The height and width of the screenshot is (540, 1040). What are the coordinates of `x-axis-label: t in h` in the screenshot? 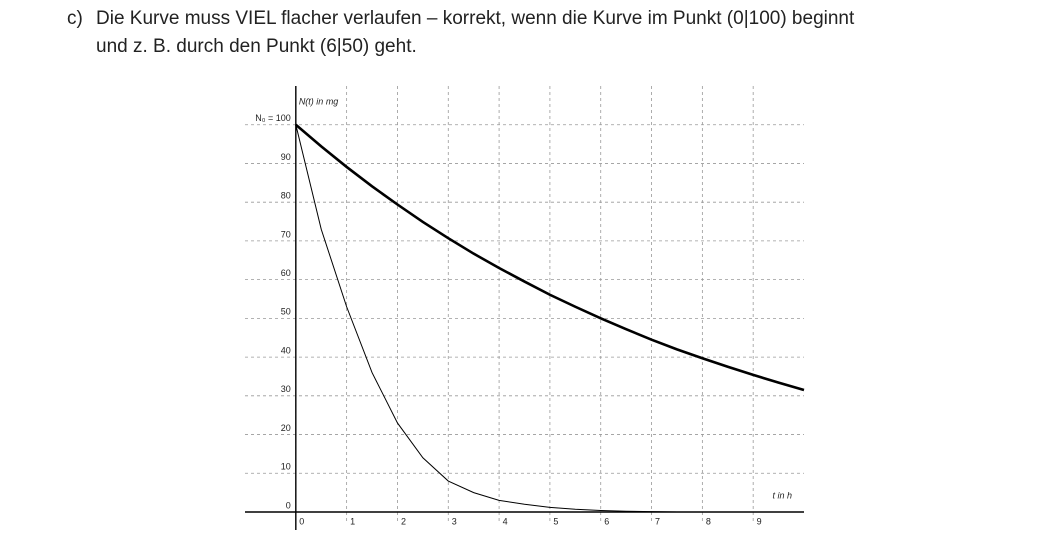 It's located at (782, 495).